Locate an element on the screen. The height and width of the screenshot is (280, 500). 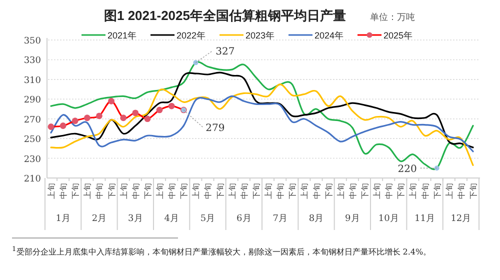
text: 6月 is located at coordinates (244, 219).